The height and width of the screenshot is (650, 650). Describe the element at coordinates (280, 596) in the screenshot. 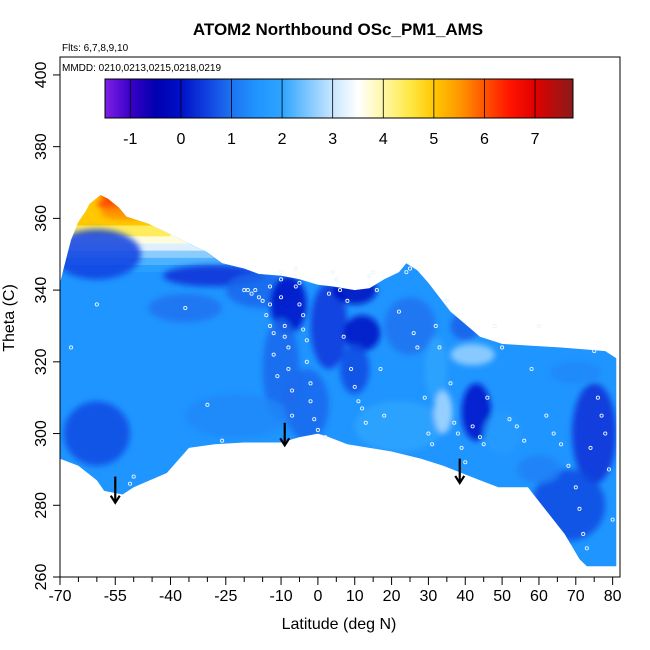

I see `x-tick-label: -10` at that location.